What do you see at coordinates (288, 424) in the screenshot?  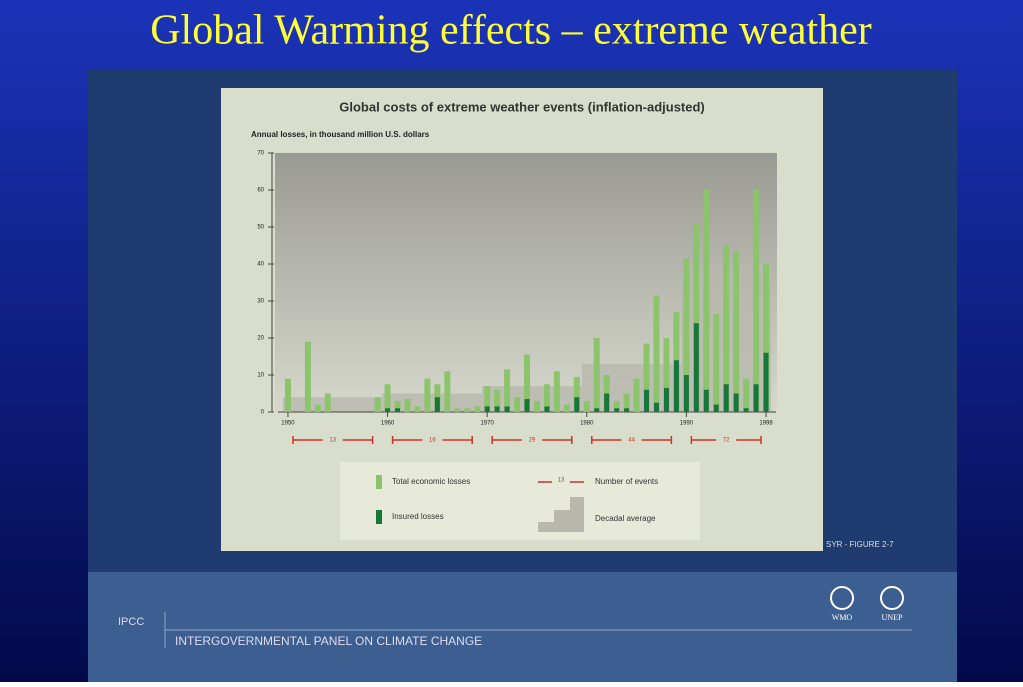 I see `x-tick-label: 1950` at bounding box center [288, 424].